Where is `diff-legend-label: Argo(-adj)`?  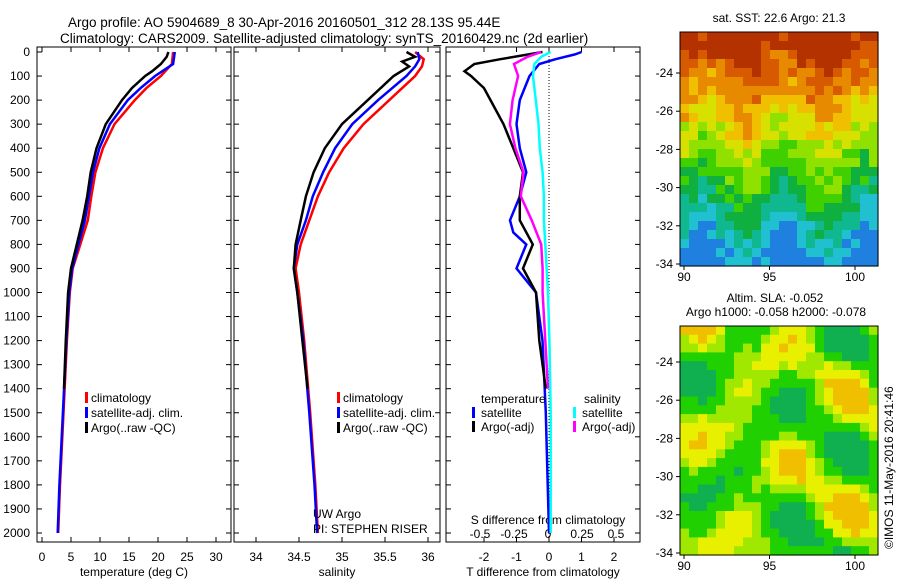 diff-legend-label: Argo(-adj) is located at coordinates (507, 427).